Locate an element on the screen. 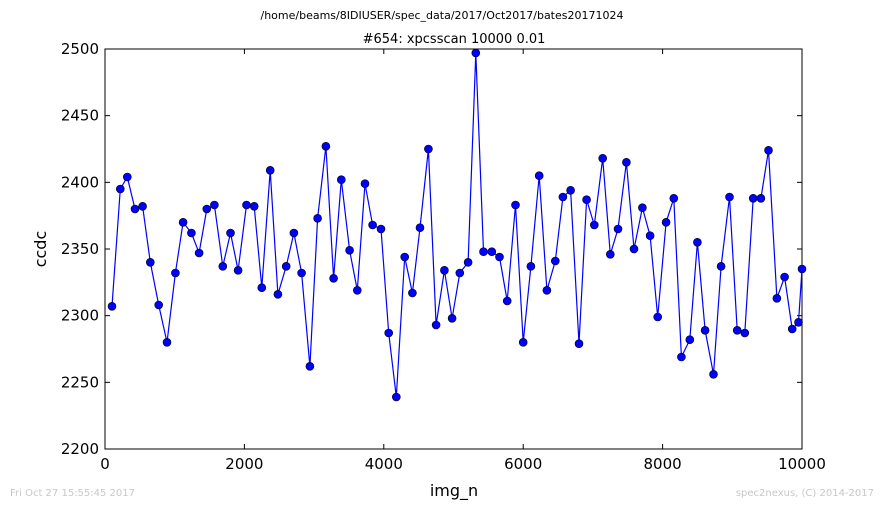  x-axis-label: img_n is located at coordinates (454, 491).